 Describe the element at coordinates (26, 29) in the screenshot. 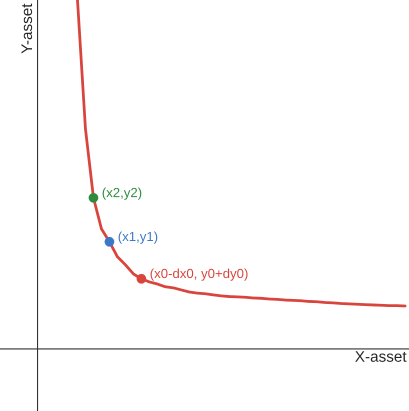

I see `y-axis-title: Y-asset` at that location.